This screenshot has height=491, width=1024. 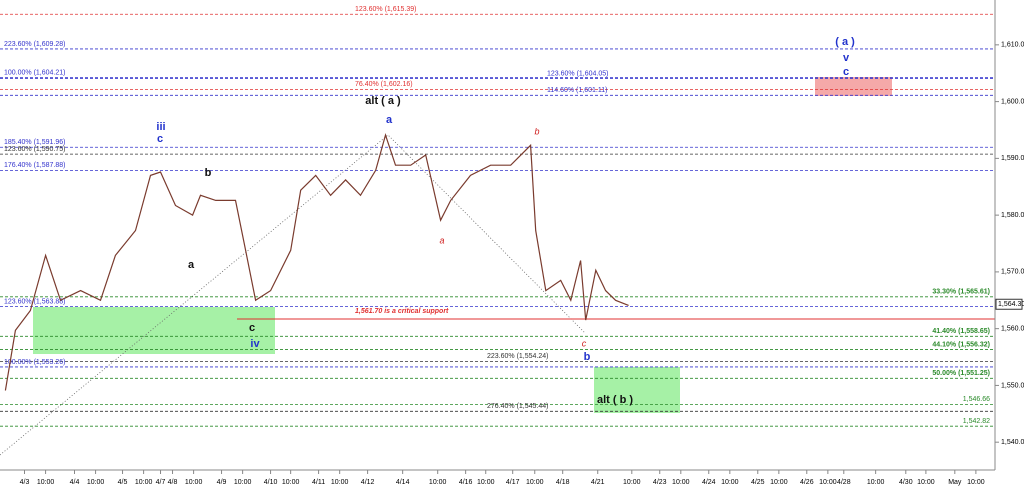 What do you see at coordinates (961, 292) in the screenshot?
I see `level-label: 33.30% (1,565.61)` at bounding box center [961, 292].